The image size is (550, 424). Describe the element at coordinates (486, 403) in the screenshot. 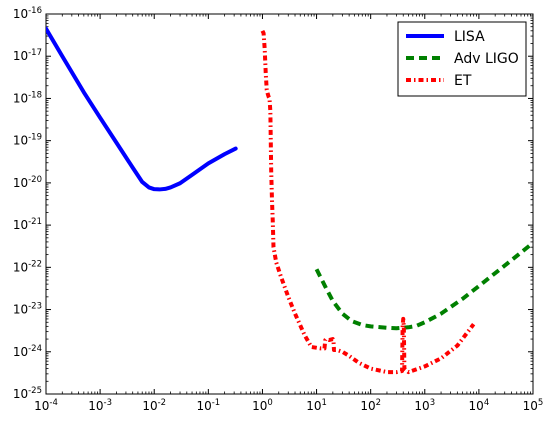

I see `tick-exponent: 4` at that location.